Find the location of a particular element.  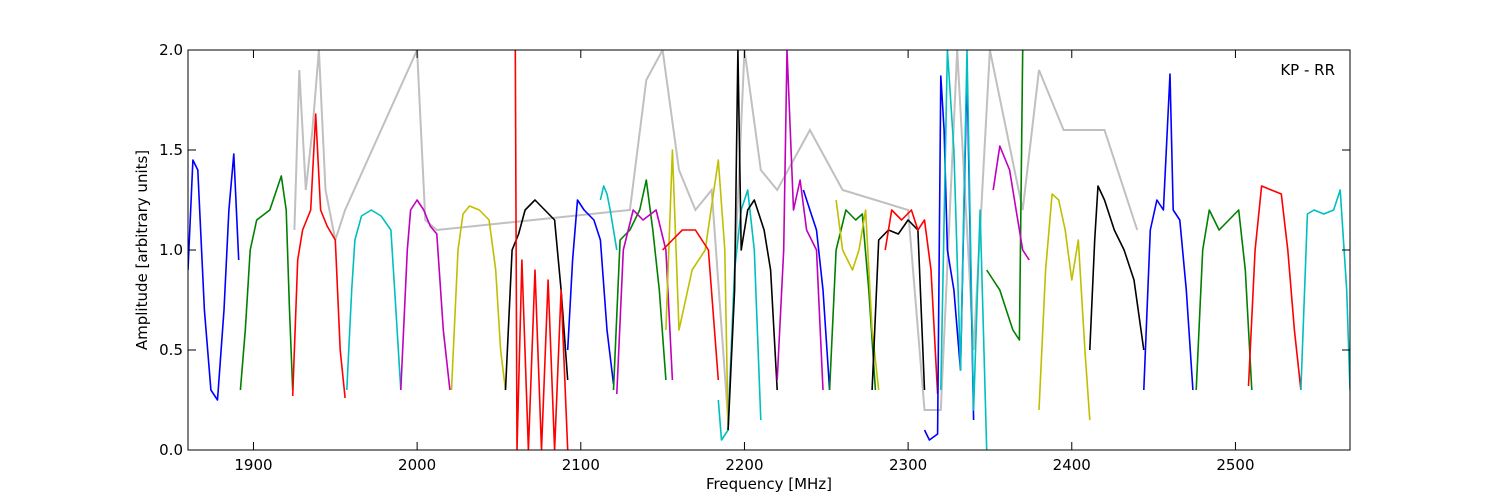

x-tick-label: 2000 is located at coordinates (417, 465).